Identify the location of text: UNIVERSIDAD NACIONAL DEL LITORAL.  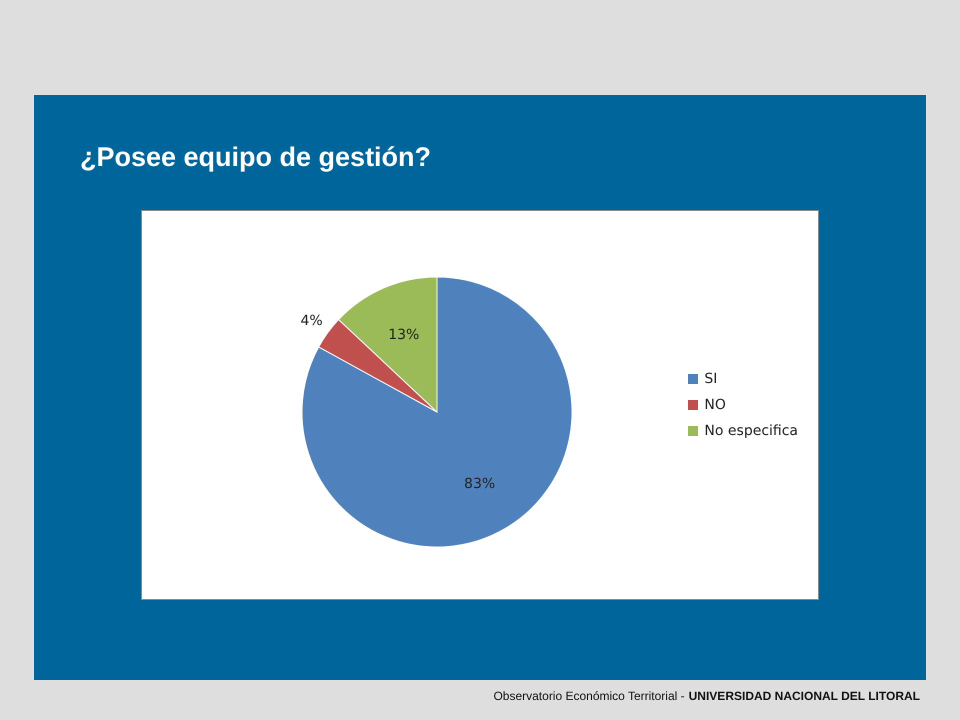
(804, 696).